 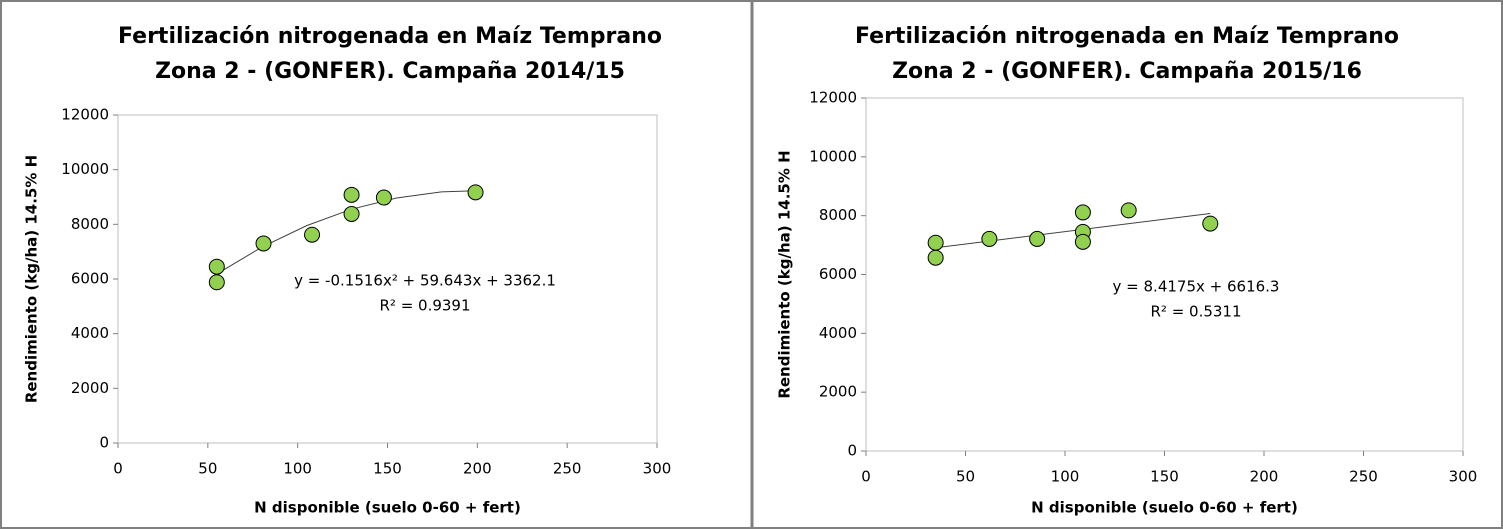 What do you see at coordinates (1195, 312) in the screenshot?
I see `r-squared: R² = 0.5311` at bounding box center [1195, 312].